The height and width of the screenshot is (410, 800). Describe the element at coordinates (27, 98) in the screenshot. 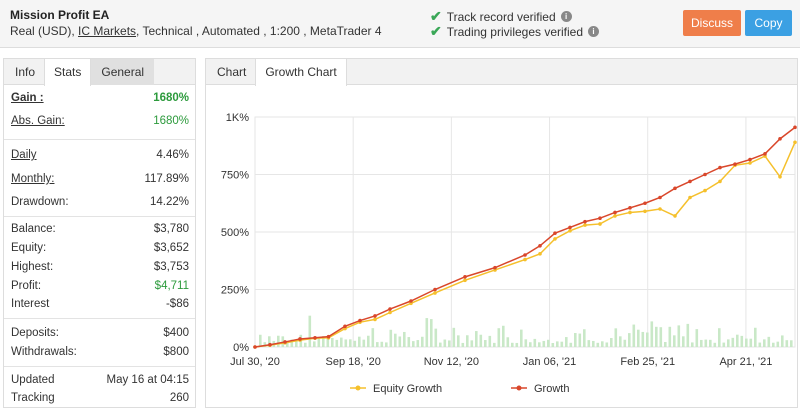

I see `gain-label: Gain :` at that location.